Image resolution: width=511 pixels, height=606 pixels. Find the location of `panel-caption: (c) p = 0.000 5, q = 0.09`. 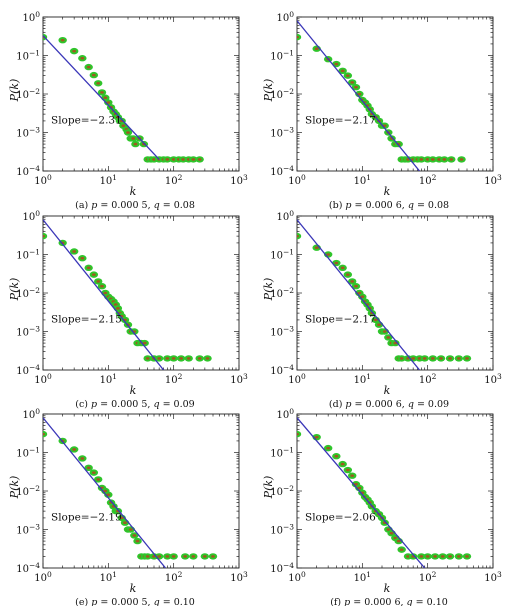

panel-caption: (c) p = 0.000 5, q = 0.09 is located at coordinates (134, 404).